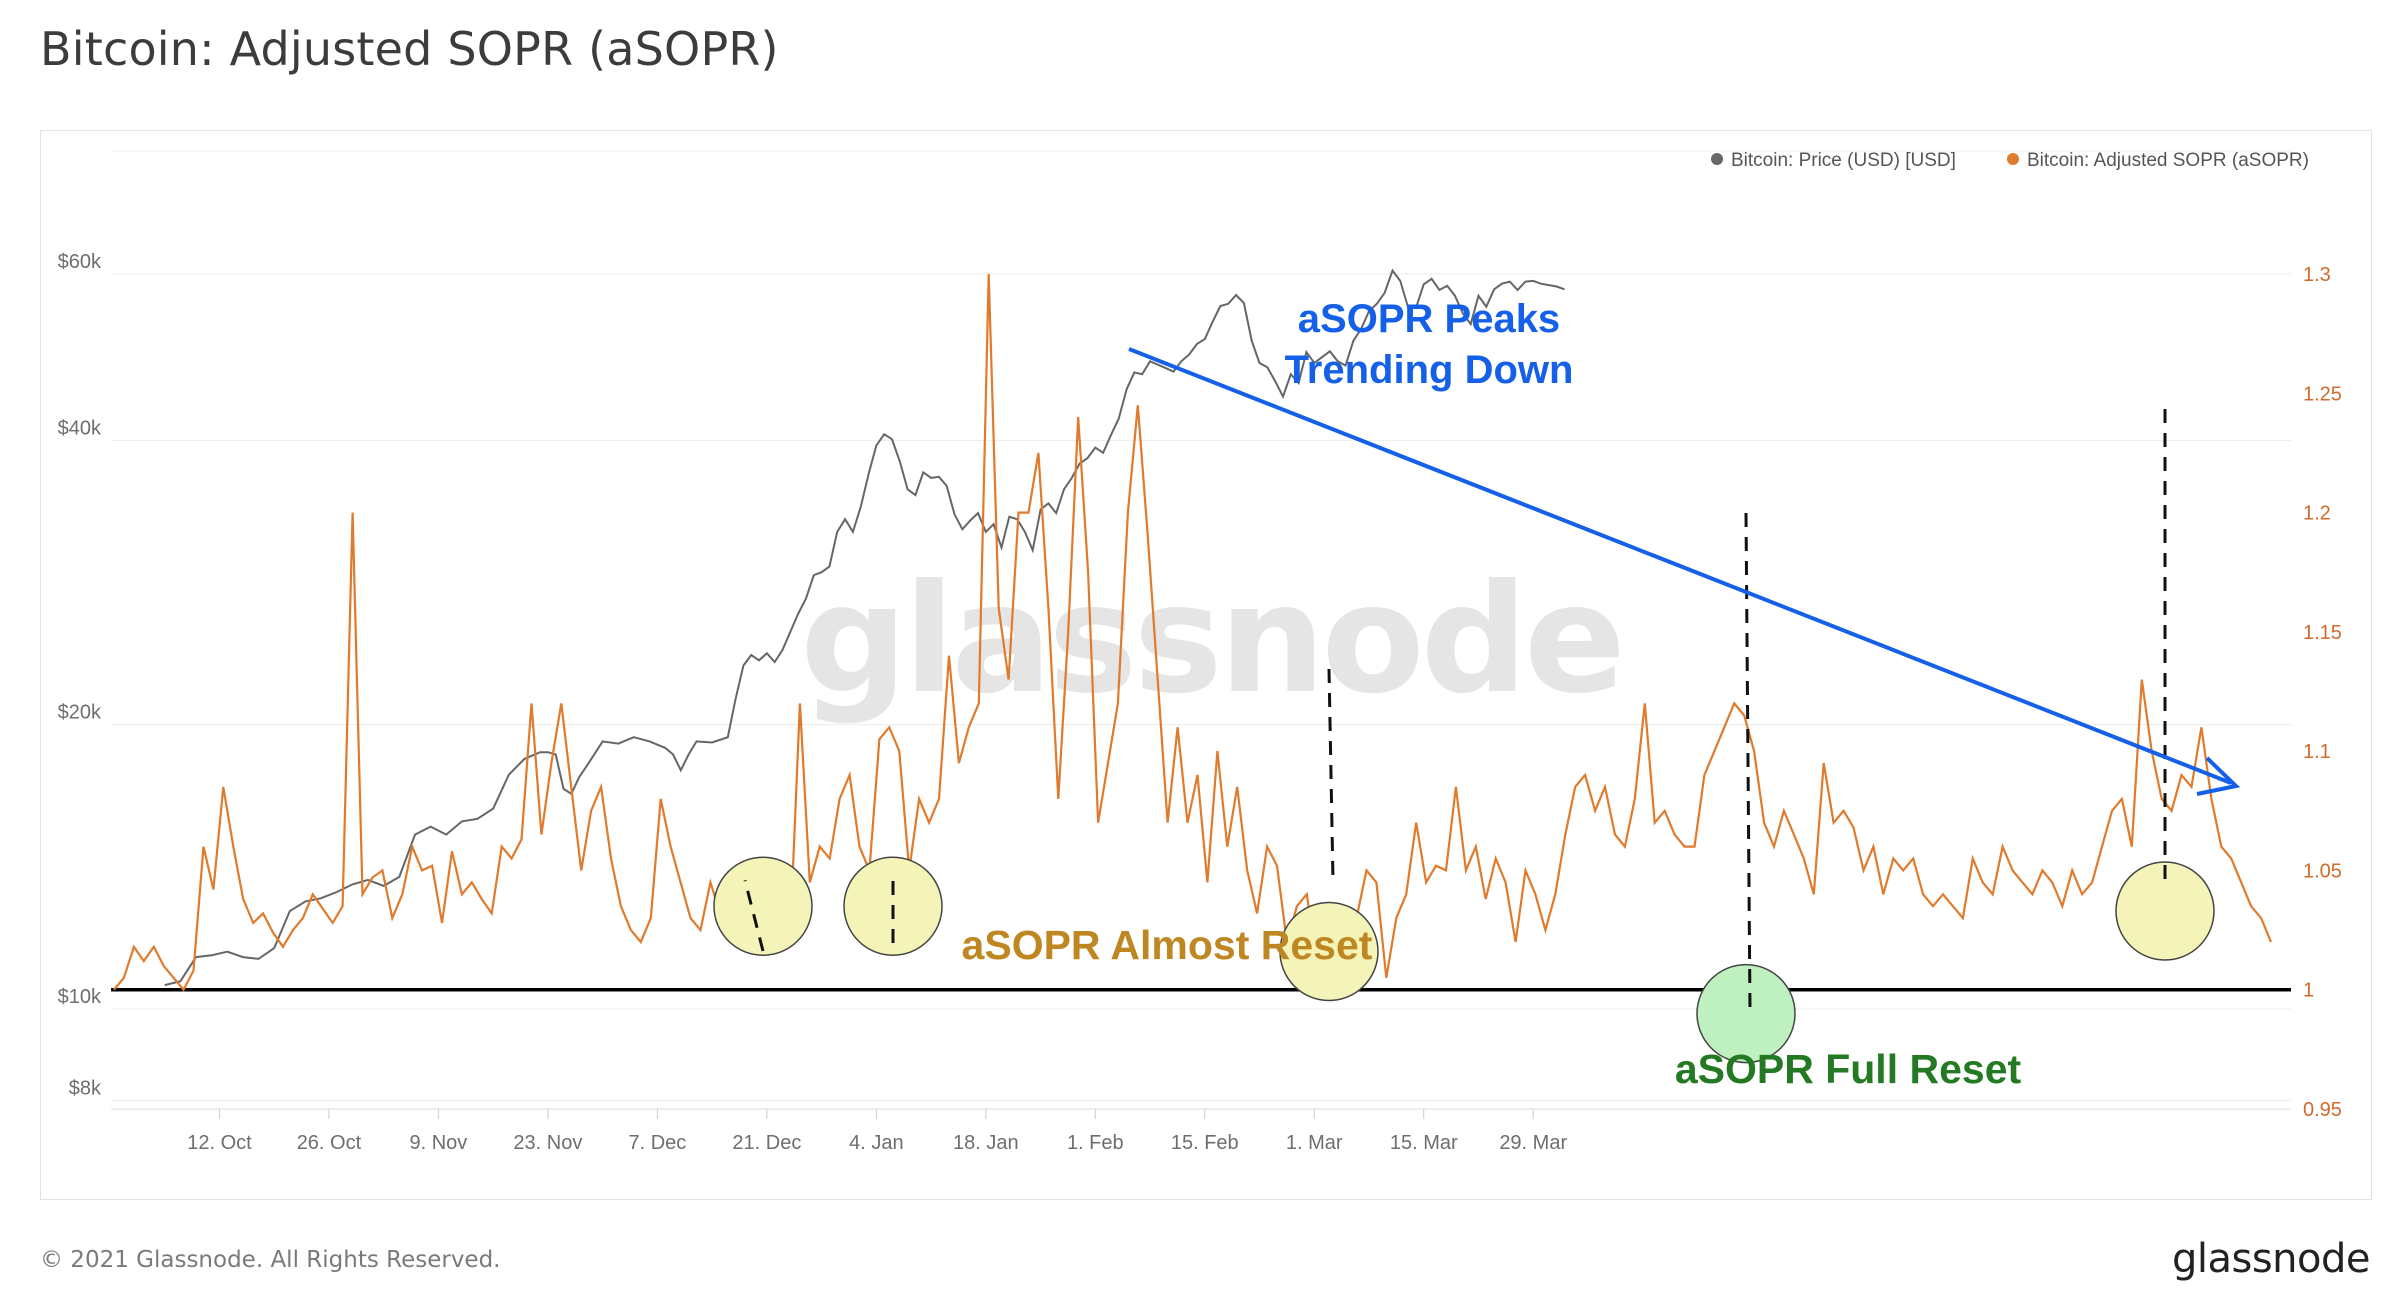 The height and width of the screenshot is (1290, 2400). What do you see at coordinates (1205, 1143) in the screenshot?
I see `x-tick-label: 15. Feb` at bounding box center [1205, 1143].